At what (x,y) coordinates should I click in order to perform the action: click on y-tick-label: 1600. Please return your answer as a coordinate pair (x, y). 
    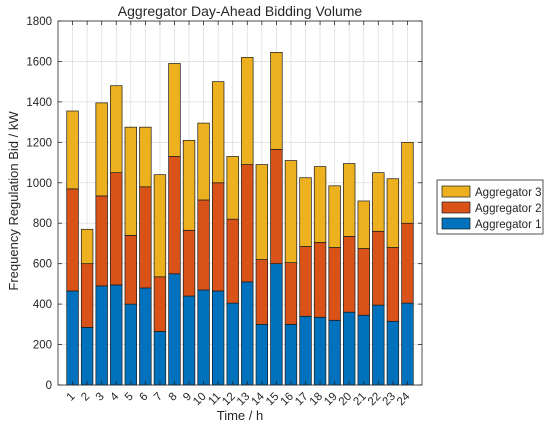
    Looking at the image, I should click on (39, 62).